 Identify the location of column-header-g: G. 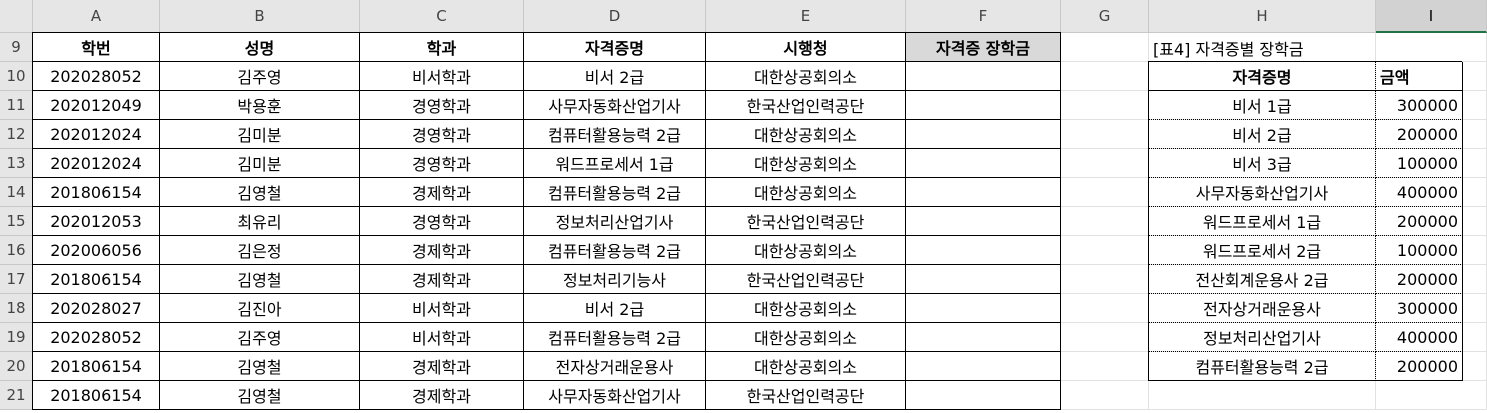
(1105, 16).